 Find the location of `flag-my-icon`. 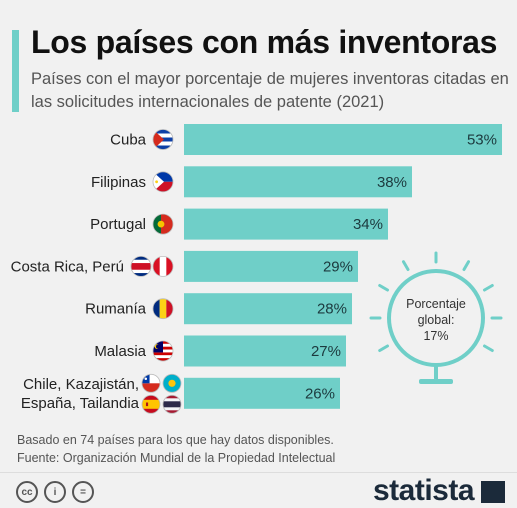

flag-my-icon is located at coordinates (163, 351).